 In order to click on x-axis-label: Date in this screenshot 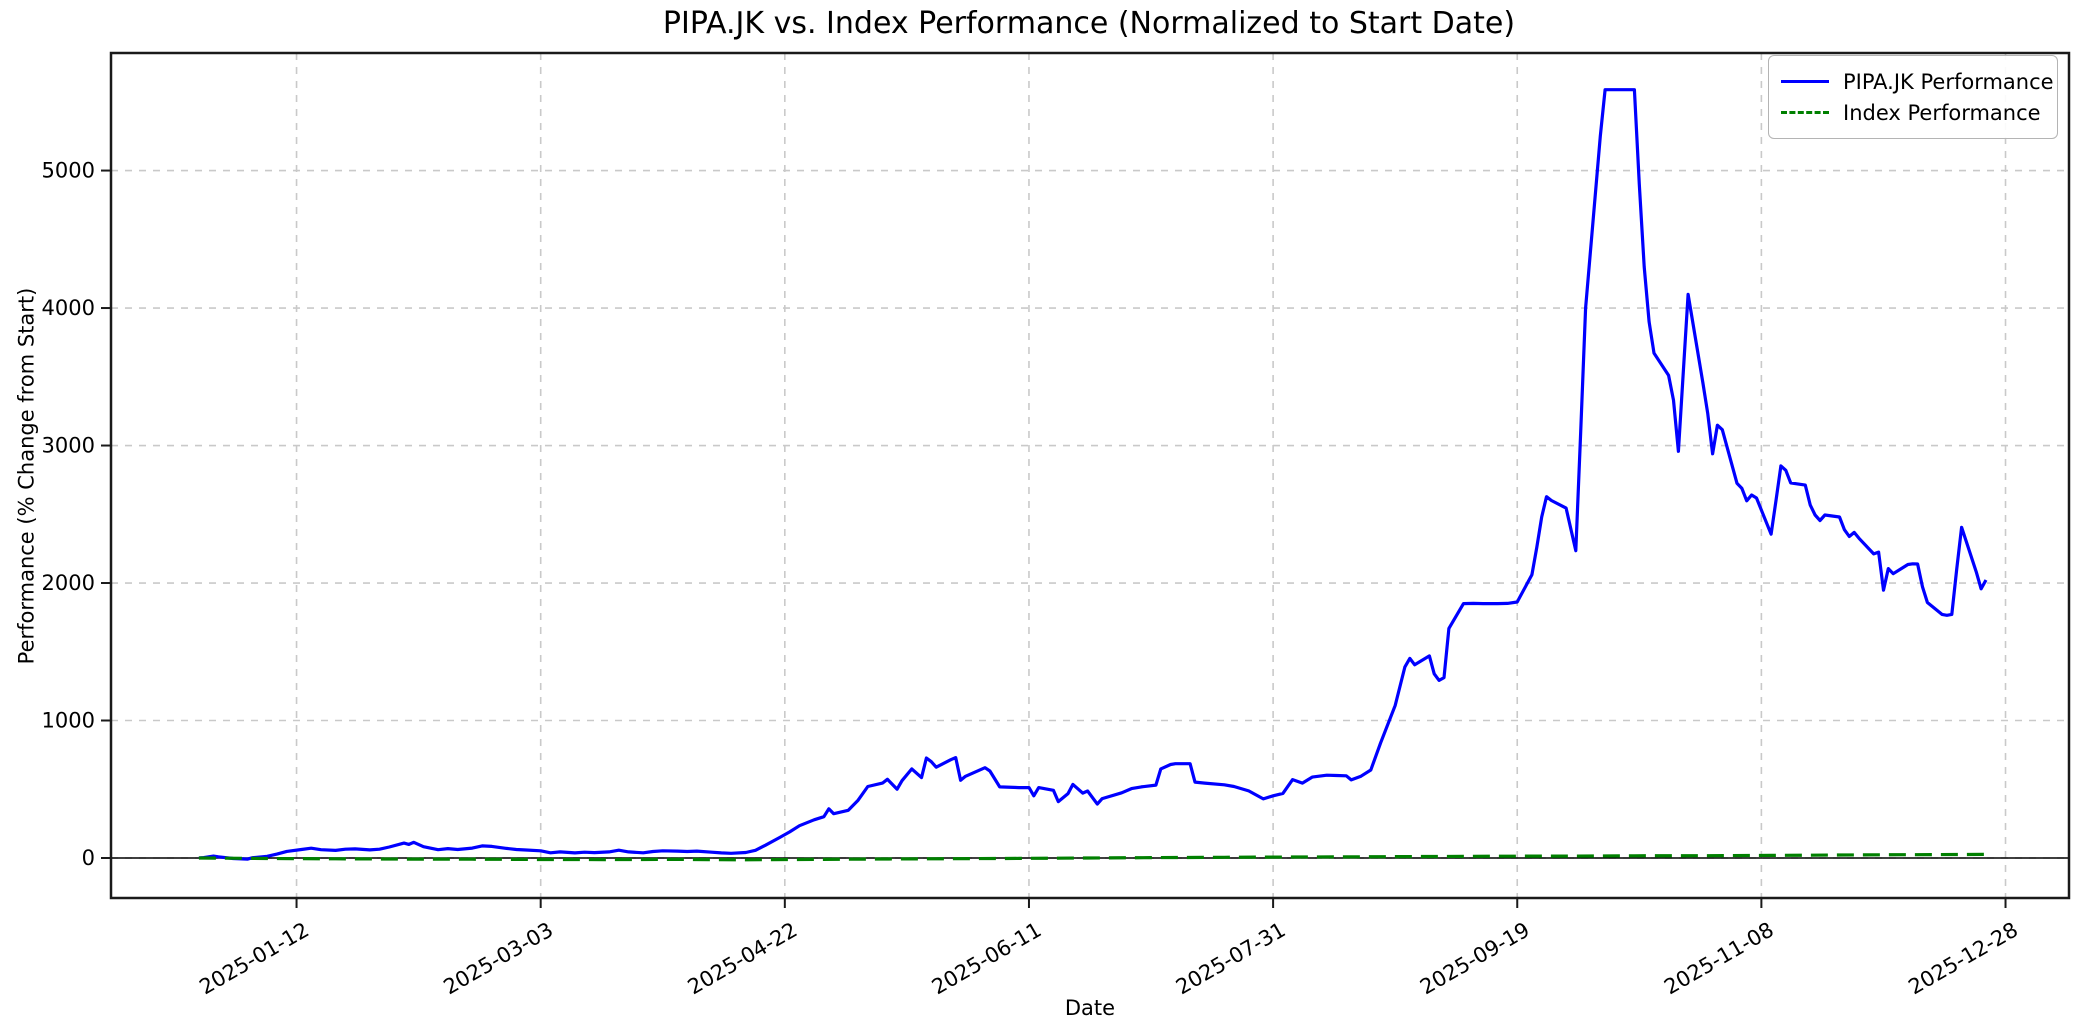, I will do `click(1090, 1008)`.